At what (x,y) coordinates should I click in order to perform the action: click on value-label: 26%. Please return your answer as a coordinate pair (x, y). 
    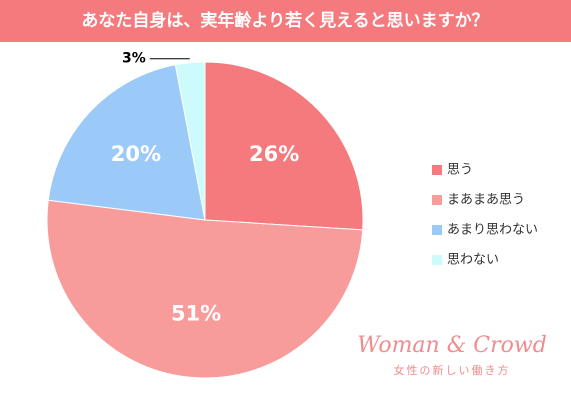
    Looking at the image, I should click on (274, 154).